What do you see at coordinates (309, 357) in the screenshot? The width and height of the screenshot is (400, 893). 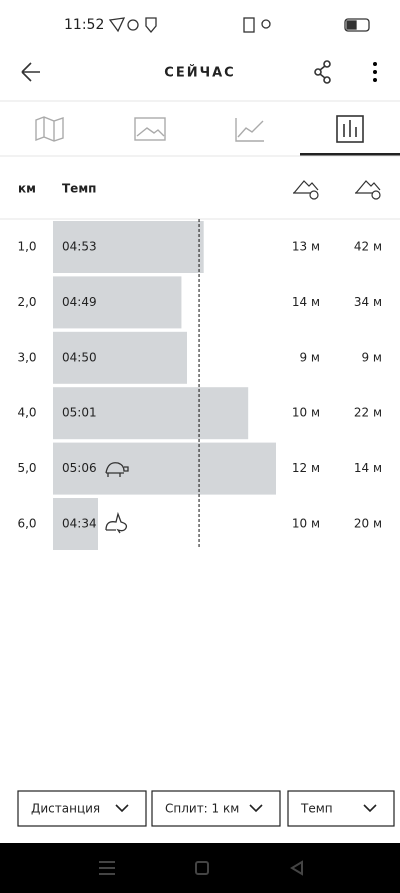 I see `ascent-label: 9 м` at bounding box center [309, 357].